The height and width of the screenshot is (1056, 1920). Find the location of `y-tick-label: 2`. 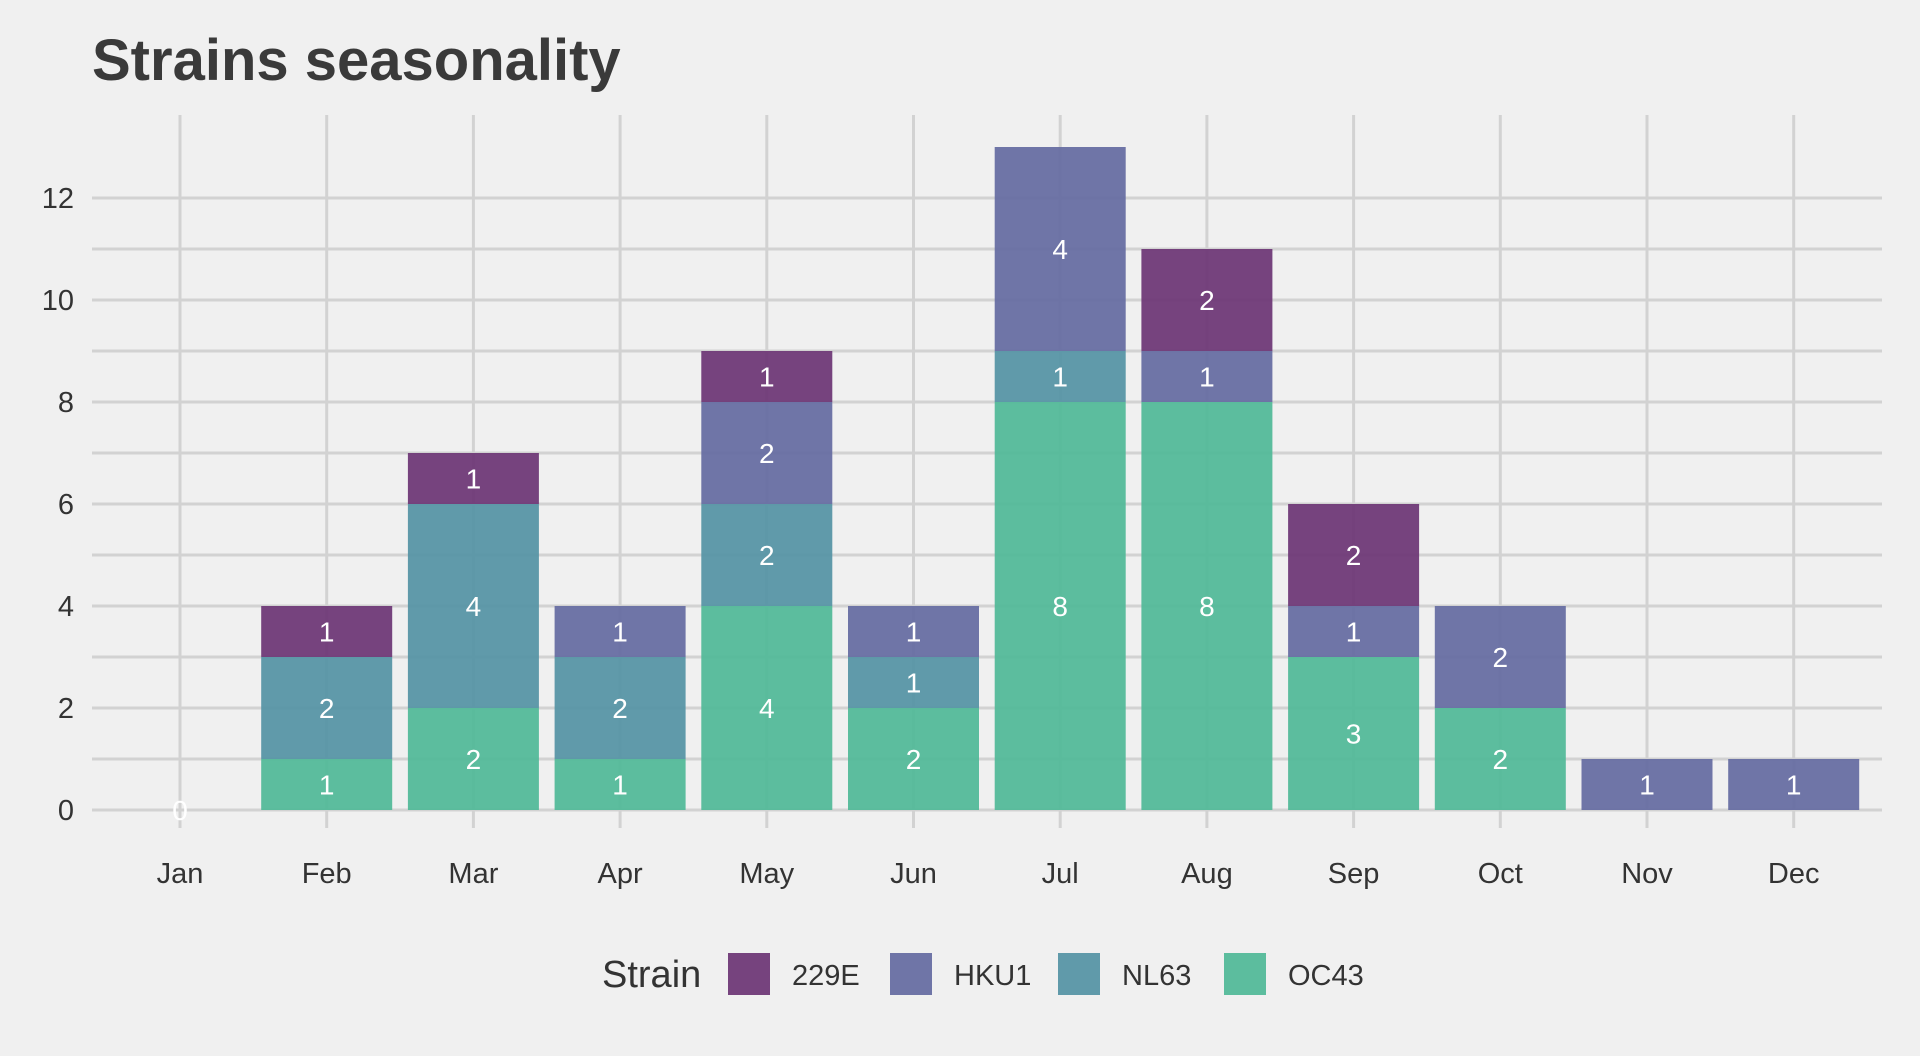

y-tick-label: 2 is located at coordinates (66, 709).